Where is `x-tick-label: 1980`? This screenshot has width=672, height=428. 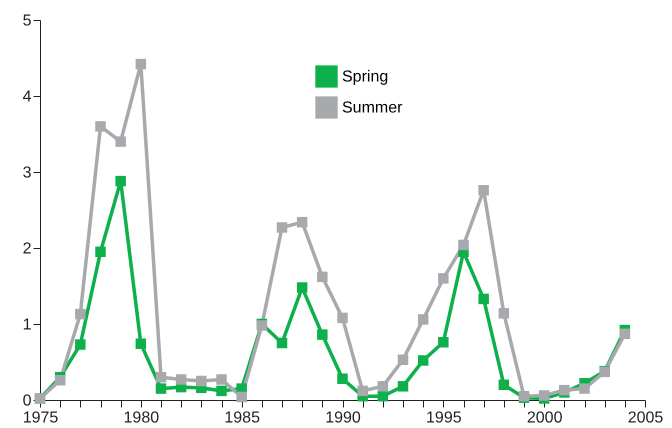
x-tick-label: 1980 is located at coordinates (142, 418).